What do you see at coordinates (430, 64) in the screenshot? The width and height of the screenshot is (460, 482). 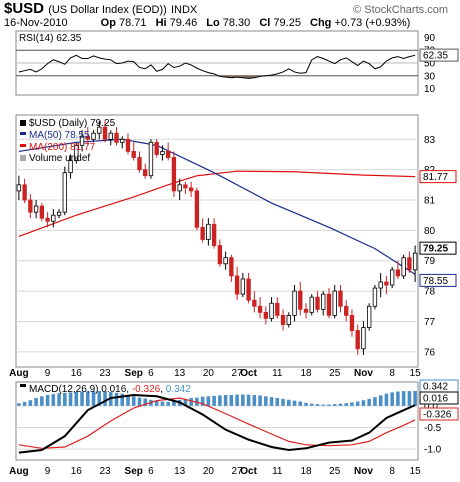 I see `rsi-tick-label: 50` at bounding box center [430, 64].